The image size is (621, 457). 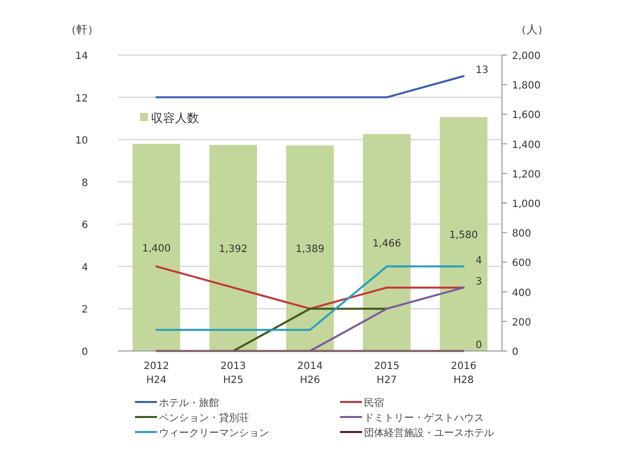 I want to click on y-tick-label: 6, so click(x=85, y=226).